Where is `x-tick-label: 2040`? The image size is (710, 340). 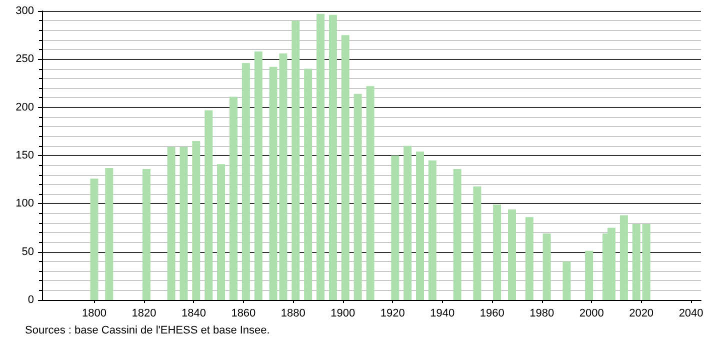 x-tick-label: 2040 is located at coordinates (691, 314).